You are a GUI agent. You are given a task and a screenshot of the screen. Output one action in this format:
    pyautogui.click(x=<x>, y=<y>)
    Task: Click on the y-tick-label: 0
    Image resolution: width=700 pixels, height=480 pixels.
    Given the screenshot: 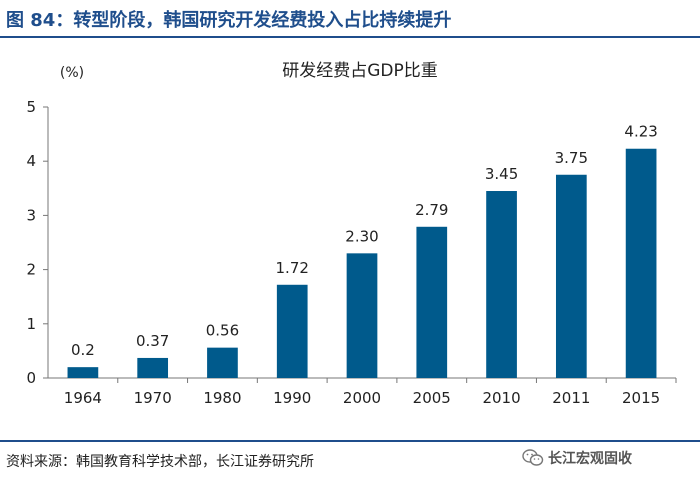 What is the action you would take?
    pyautogui.click(x=31, y=378)
    